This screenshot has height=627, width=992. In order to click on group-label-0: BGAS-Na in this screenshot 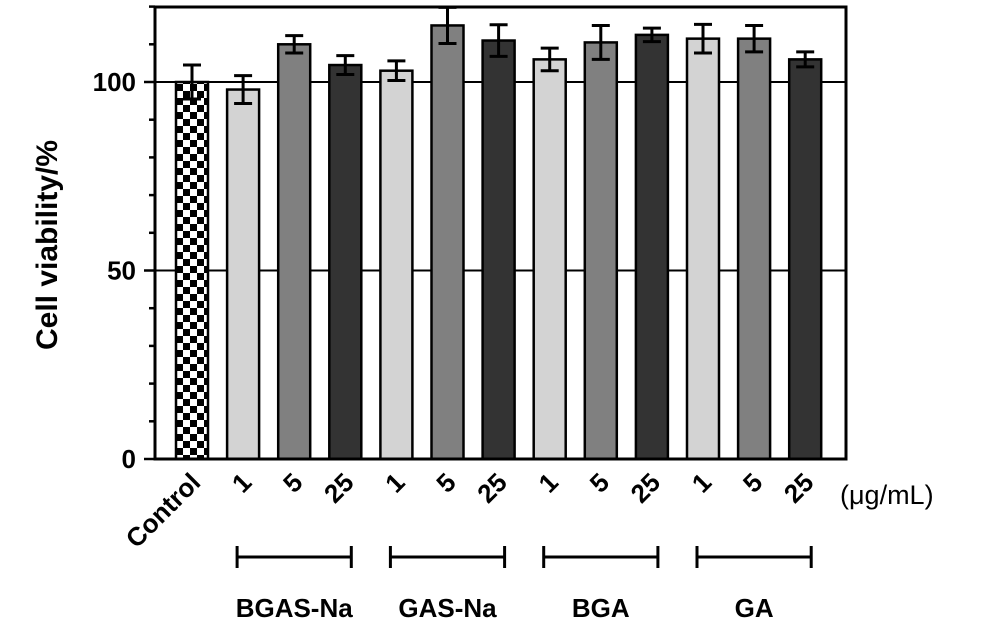, I will do `click(295, 608)`.